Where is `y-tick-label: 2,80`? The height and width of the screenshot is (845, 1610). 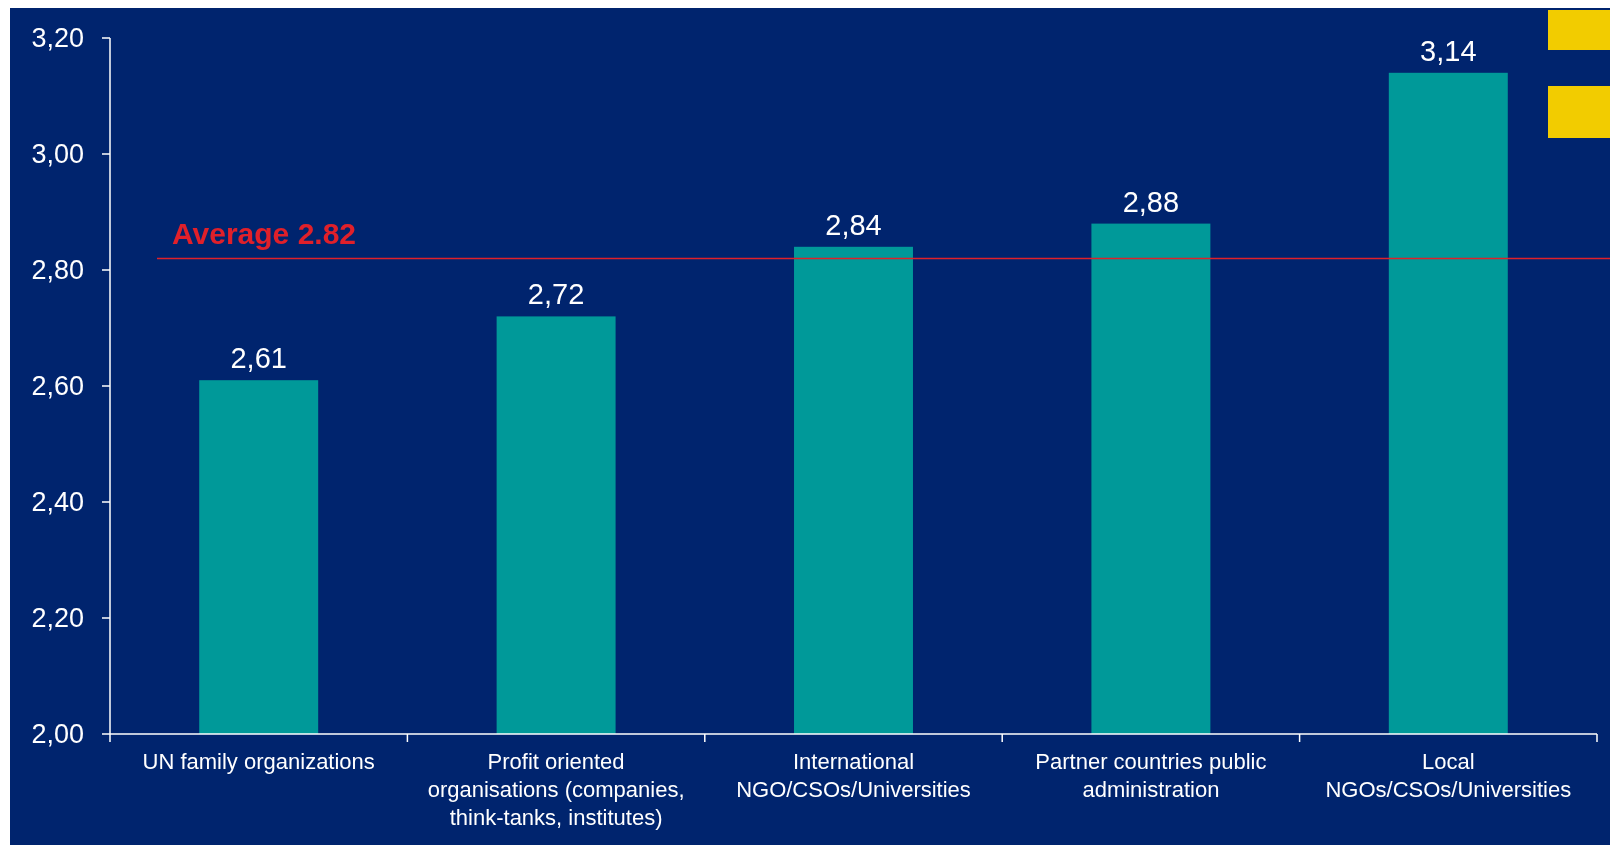
y-tick-label: 2,80 is located at coordinates (57, 270).